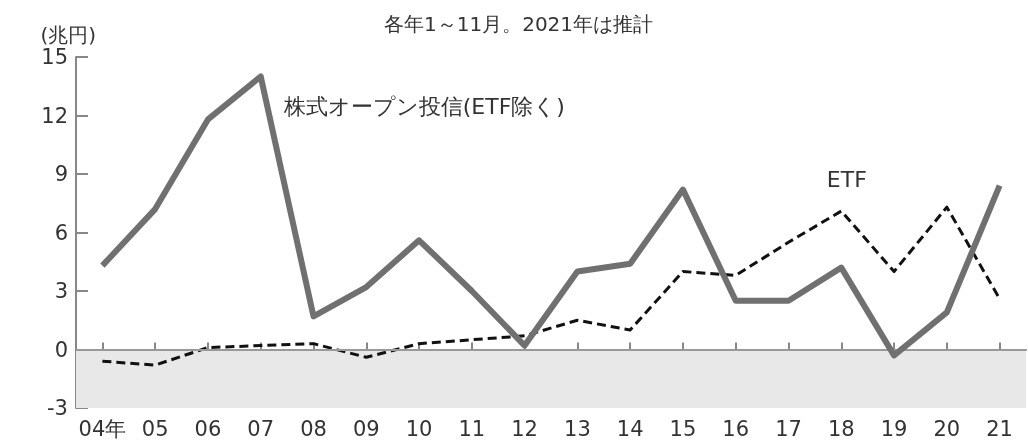 This screenshot has width=1028, height=448. What do you see at coordinates (54, 115) in the screenshot?
I see `y-tick-label: 12` at bounding box center [54, 115].